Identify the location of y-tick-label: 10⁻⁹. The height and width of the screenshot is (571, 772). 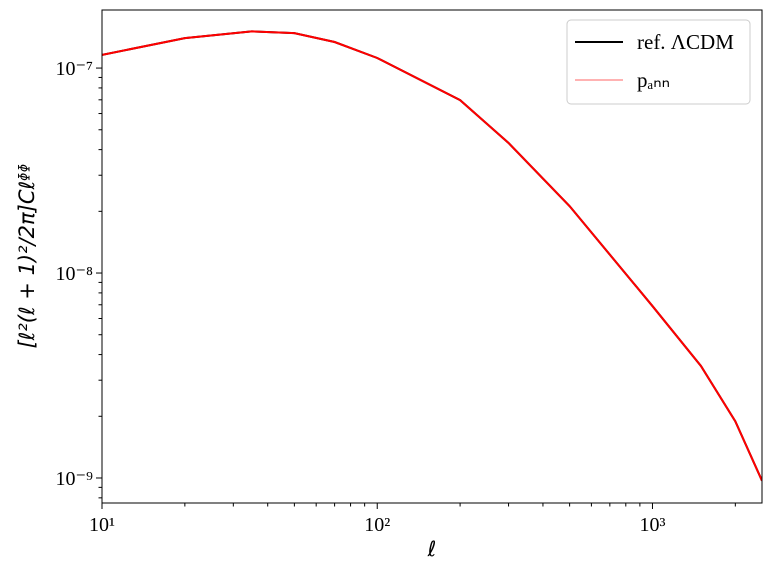
(74, 479).